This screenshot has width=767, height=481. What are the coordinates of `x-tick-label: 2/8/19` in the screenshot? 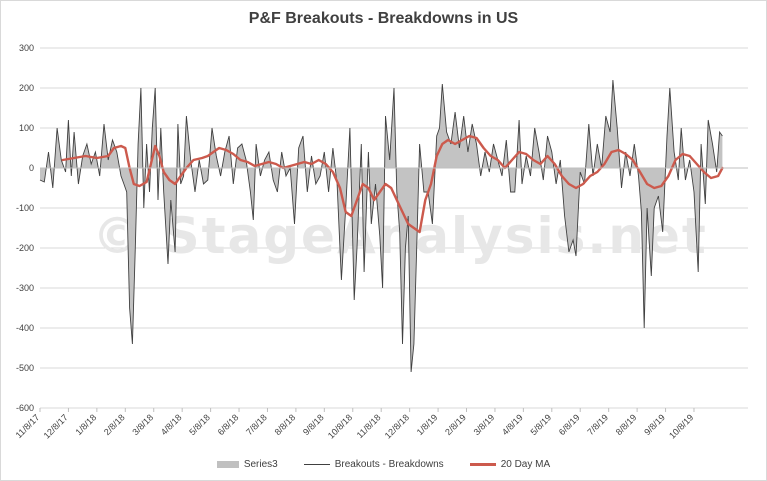 It's located at (455, 424).